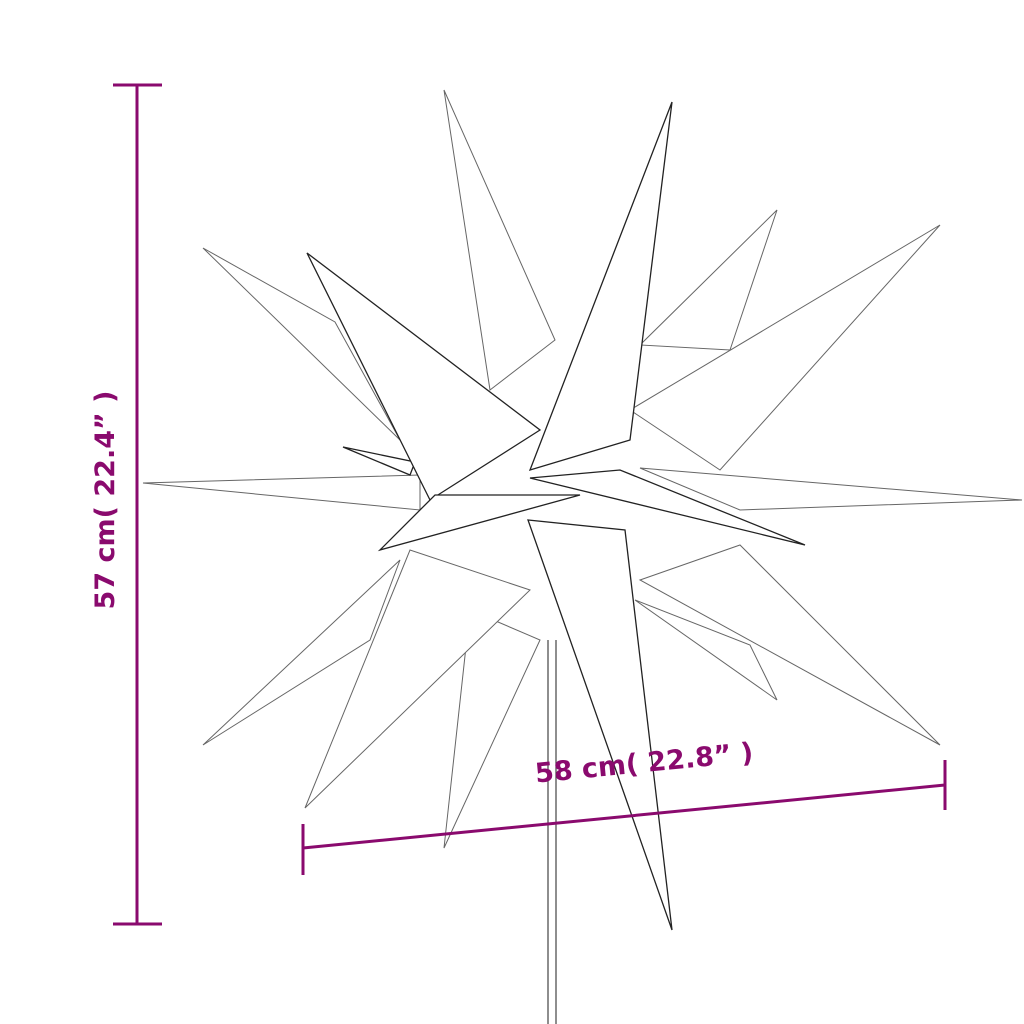 The height and width of the screenshot is (1024, 1024). What do you see at coordinates (552, 832) in the screenshot?
I see `stake-pole` at bounding box center [552, 832].